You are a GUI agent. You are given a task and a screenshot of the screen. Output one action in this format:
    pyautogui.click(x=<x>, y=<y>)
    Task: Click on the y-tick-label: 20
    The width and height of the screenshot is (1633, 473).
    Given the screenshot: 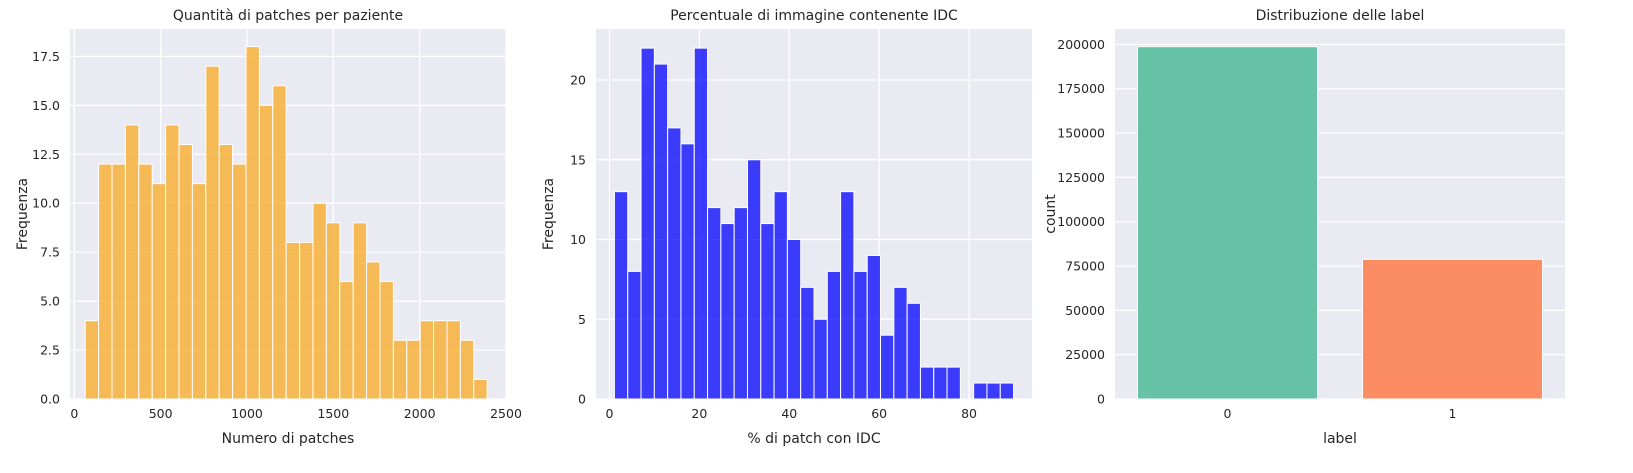 What is the action you would take?
    pyautogui.click(x=578, y=80)
    